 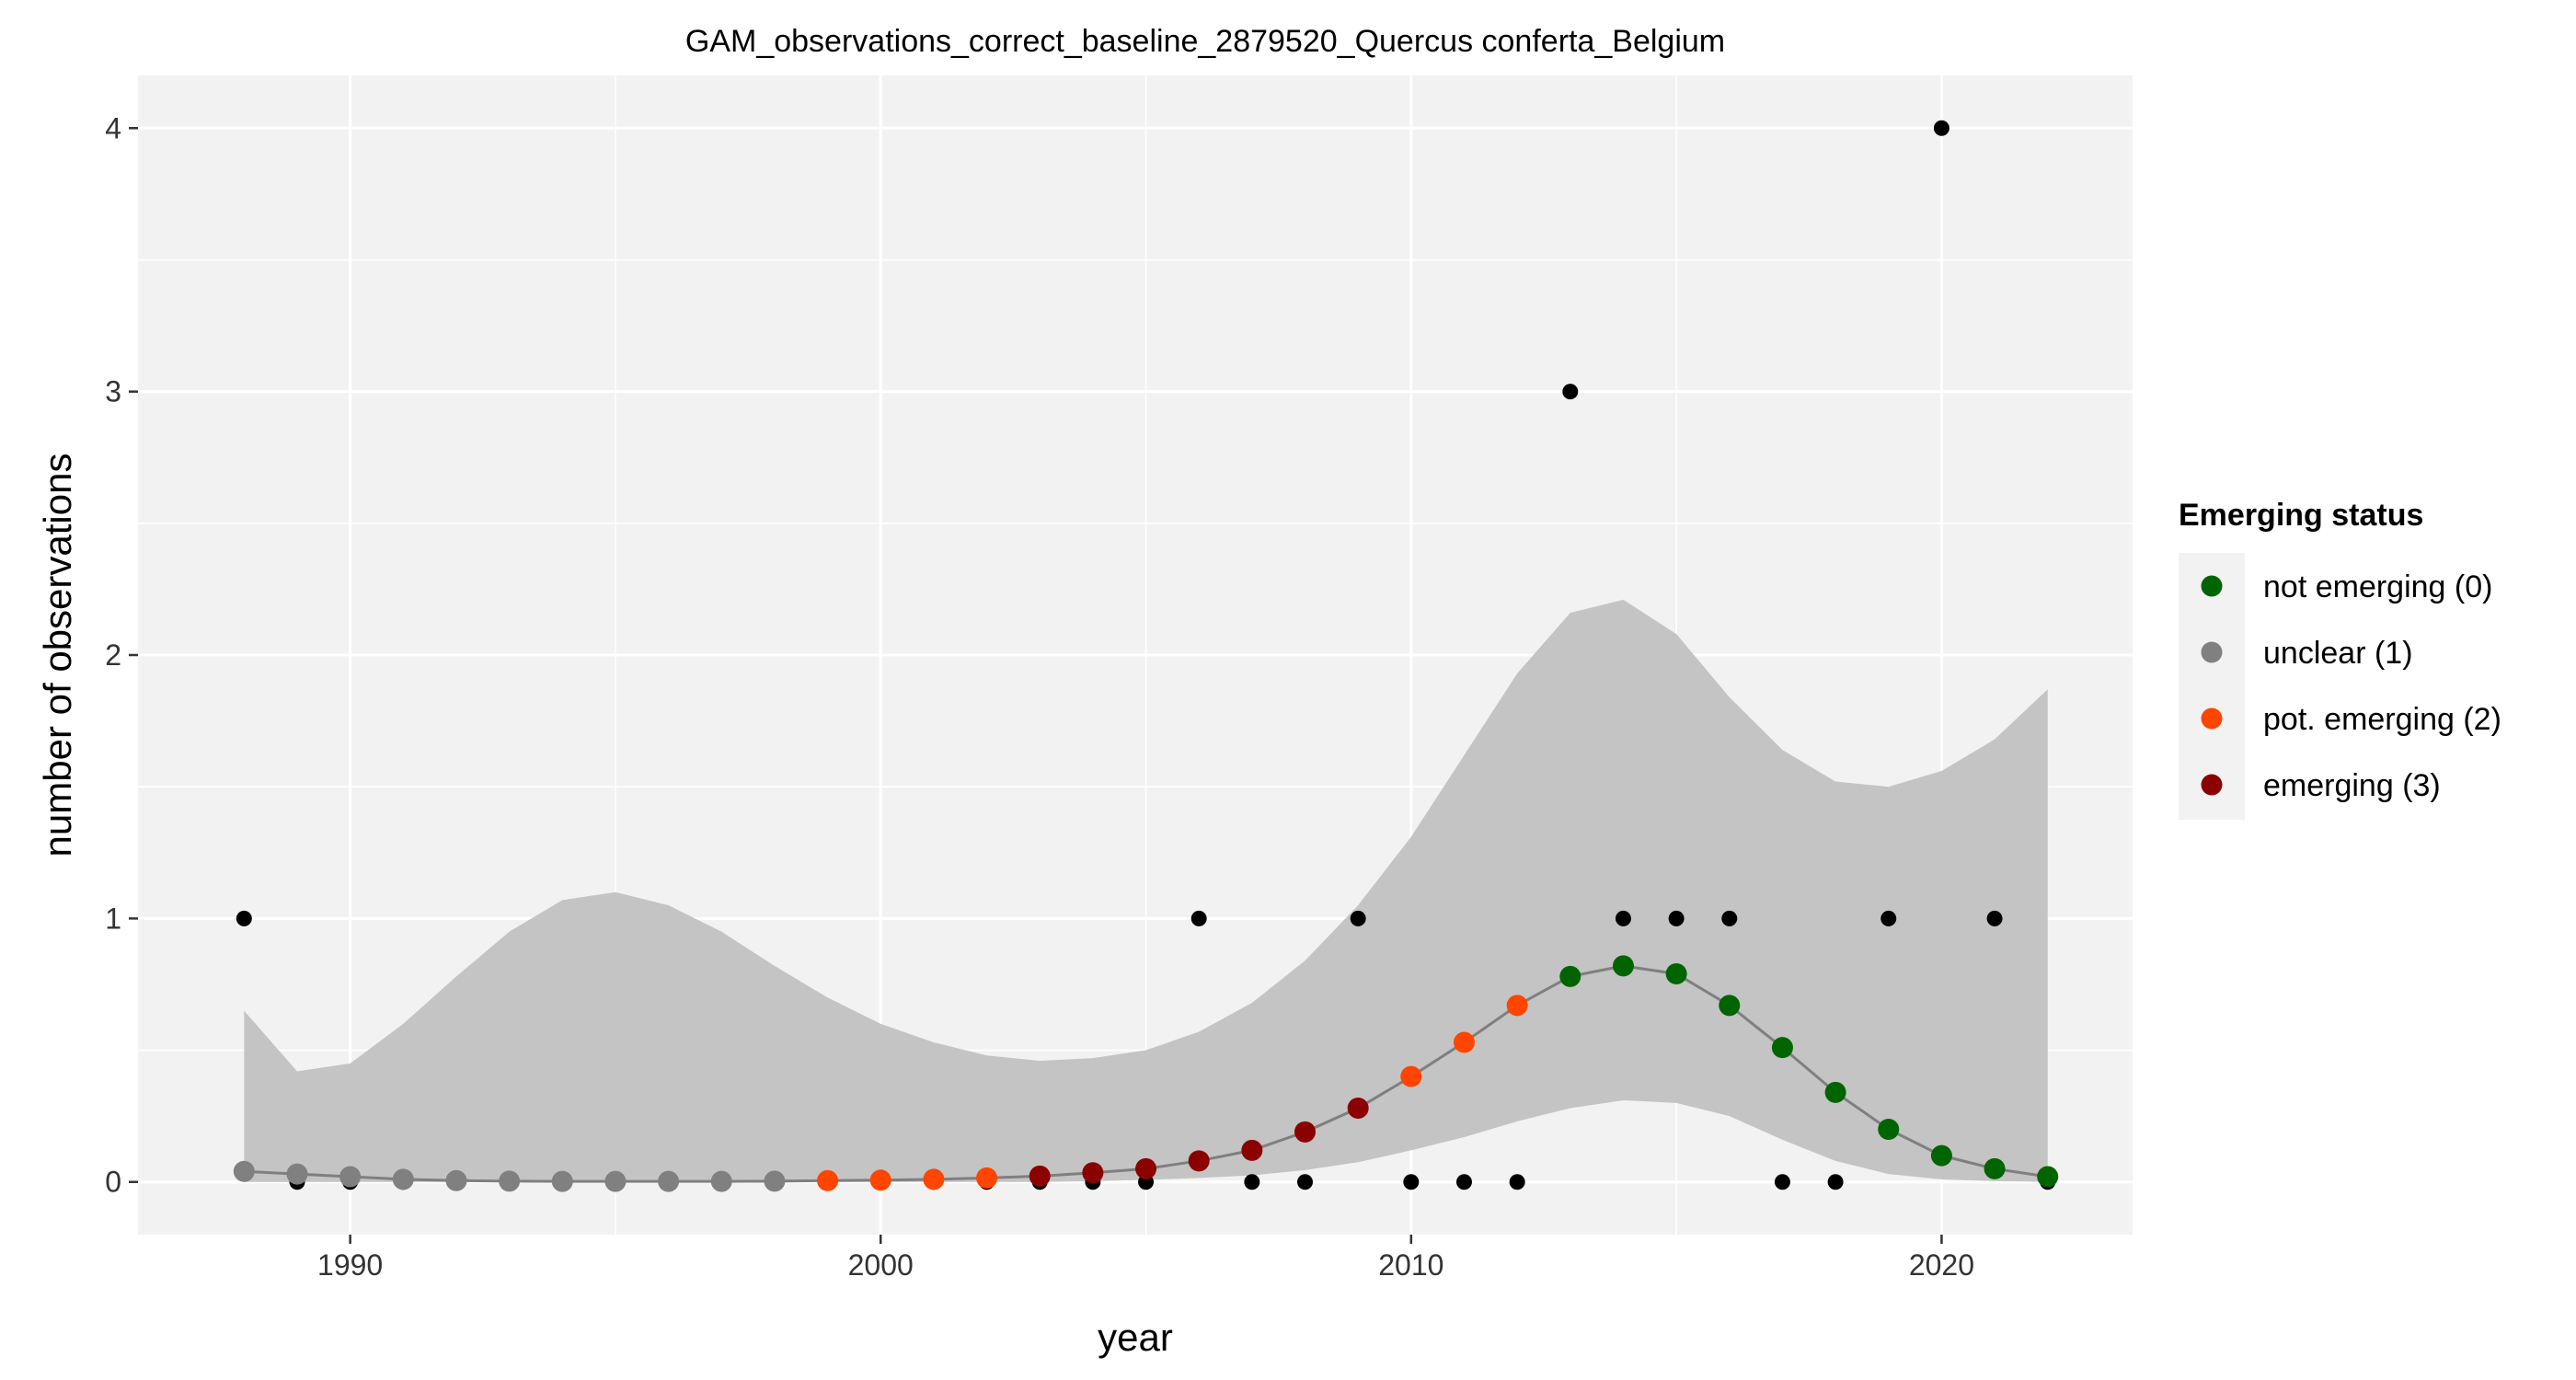 I want to click on legend-label: unclear (1), so click(x=2338, y=653).